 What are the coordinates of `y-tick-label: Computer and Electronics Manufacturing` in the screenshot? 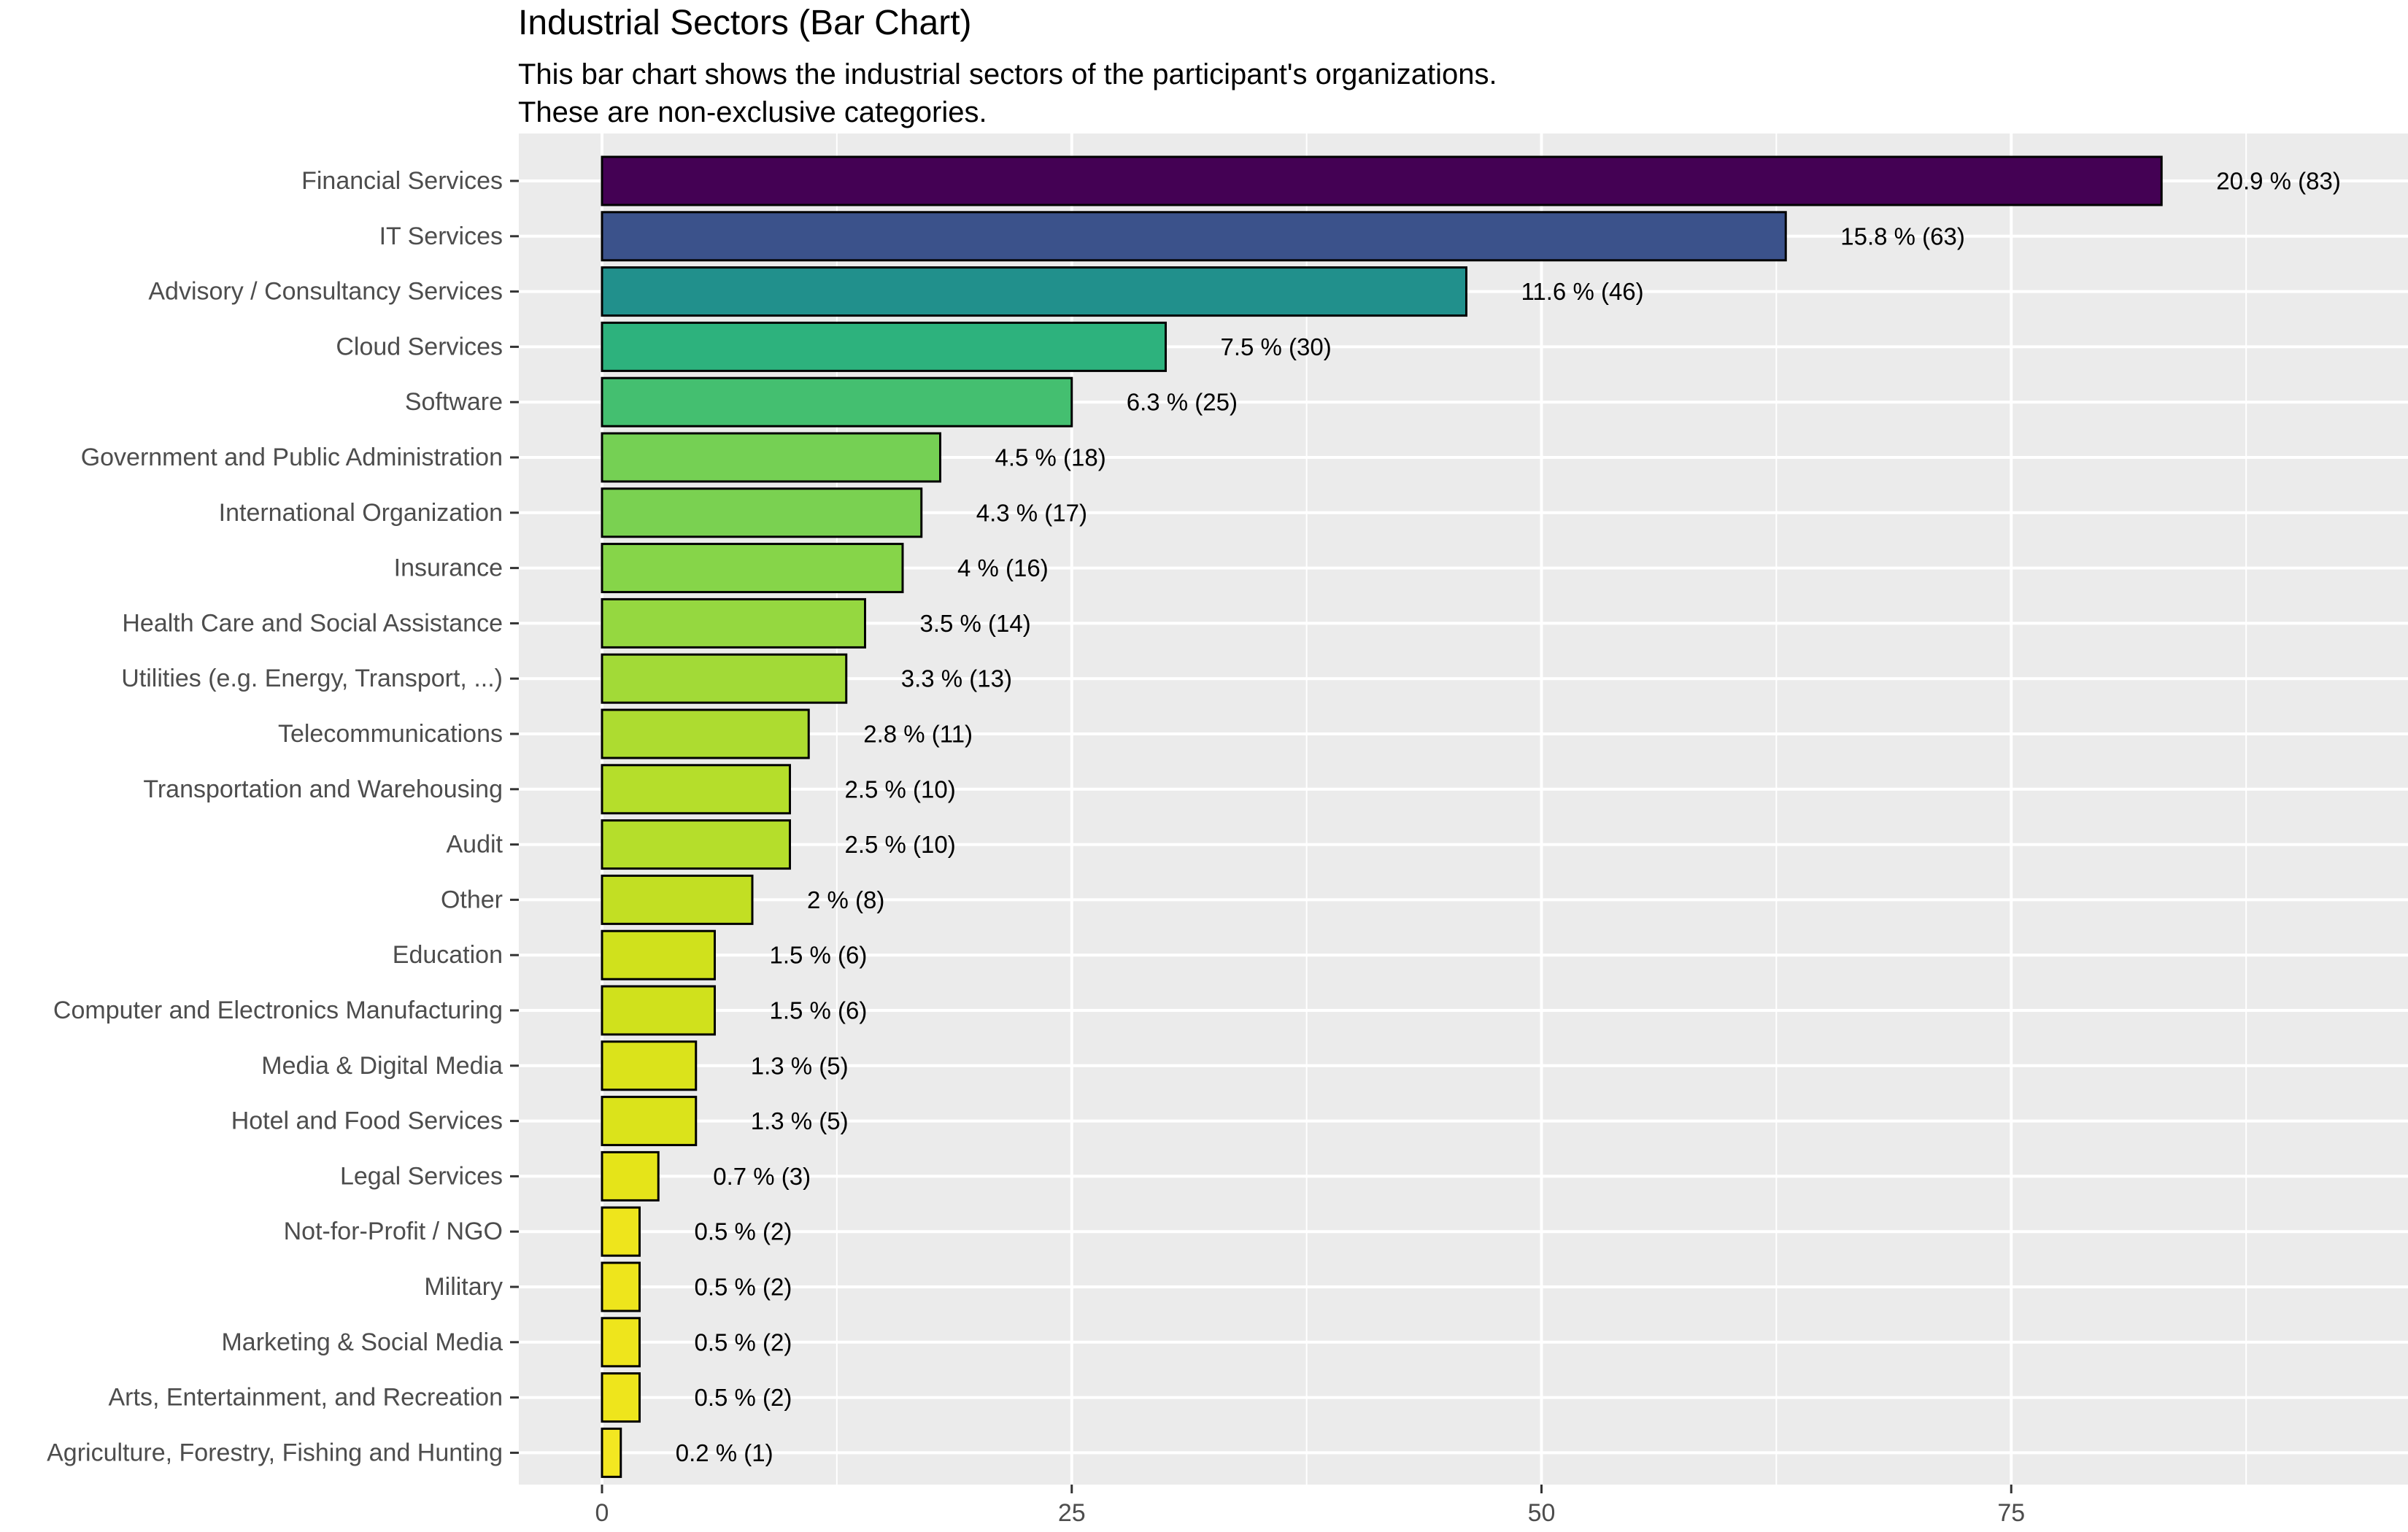 It's located at (278, 1011).